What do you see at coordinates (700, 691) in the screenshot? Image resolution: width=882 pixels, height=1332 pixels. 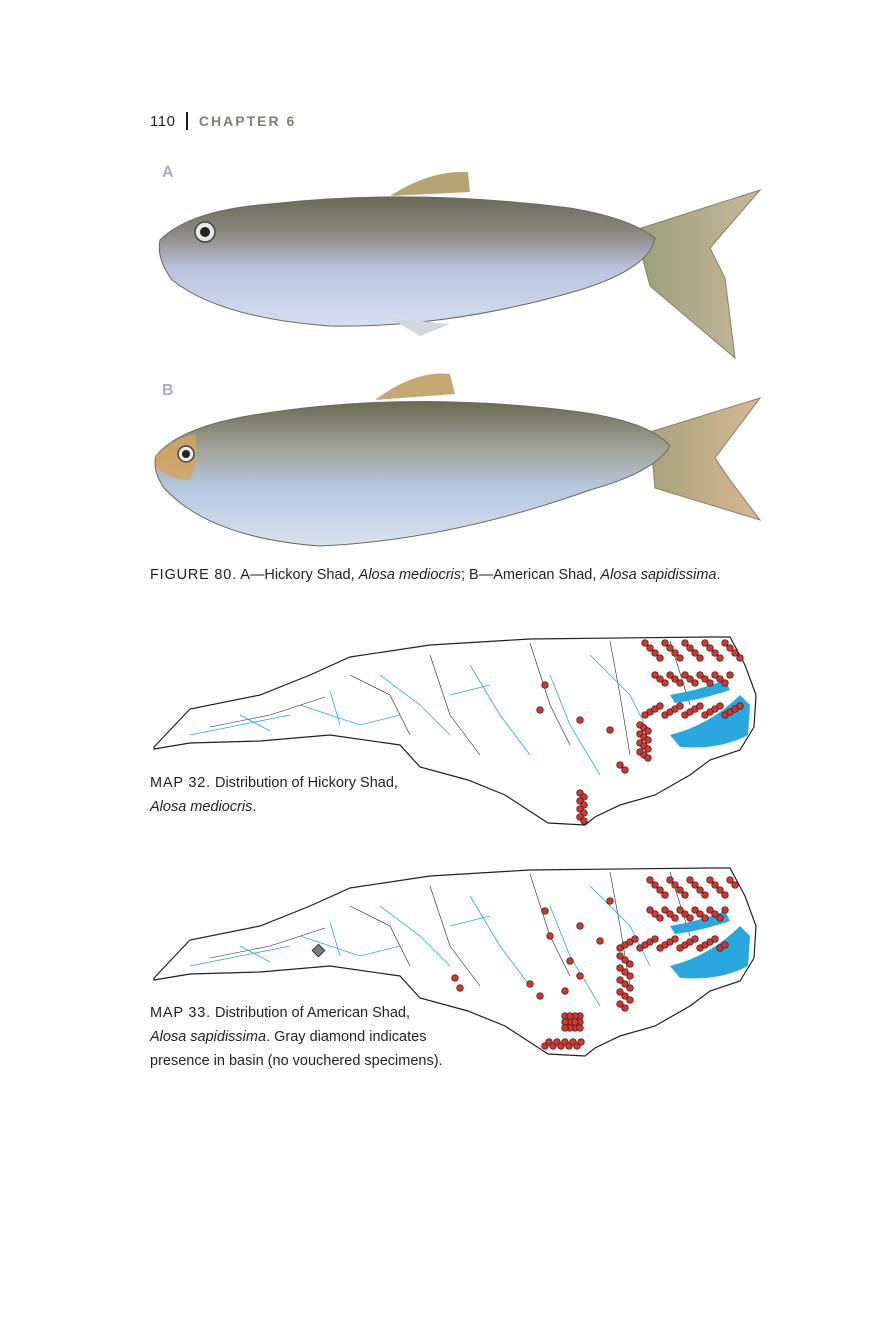 I see `albemarle-sound` at bounding box center [700, 691].